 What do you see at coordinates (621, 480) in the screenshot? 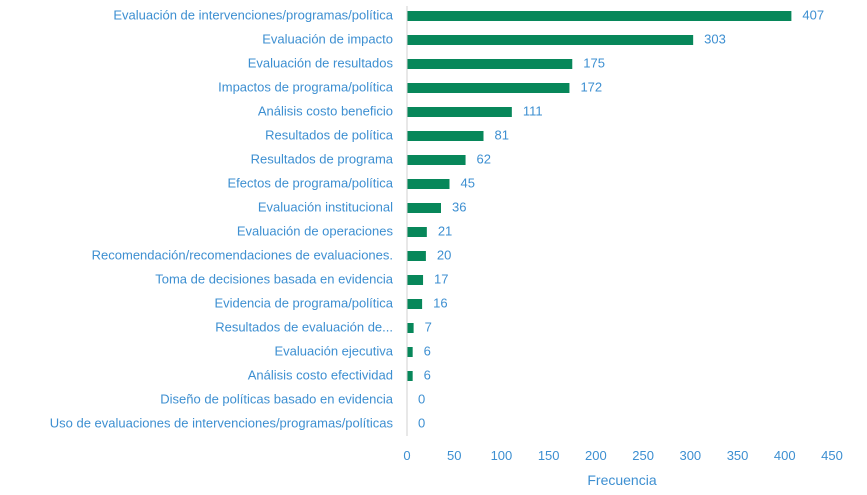
I see `x-axis-title: Frecuencia` at bounding box center [621, 480].